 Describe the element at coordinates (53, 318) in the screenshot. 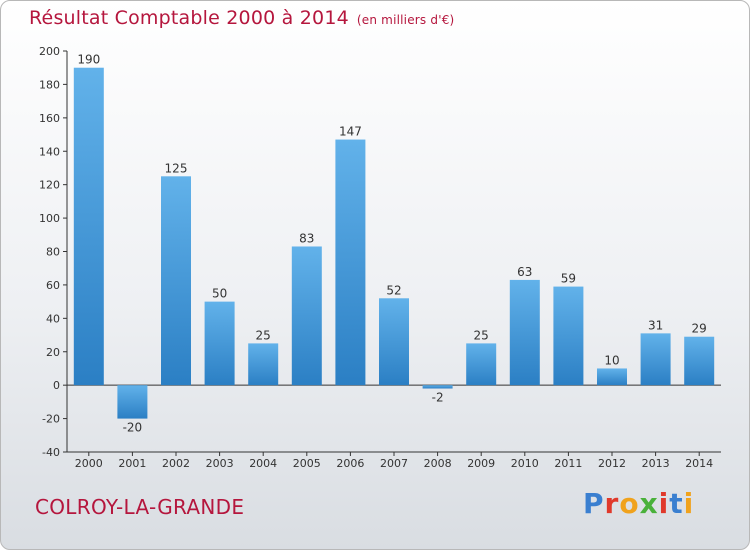

I see `y-tick-label: 40` at that location.